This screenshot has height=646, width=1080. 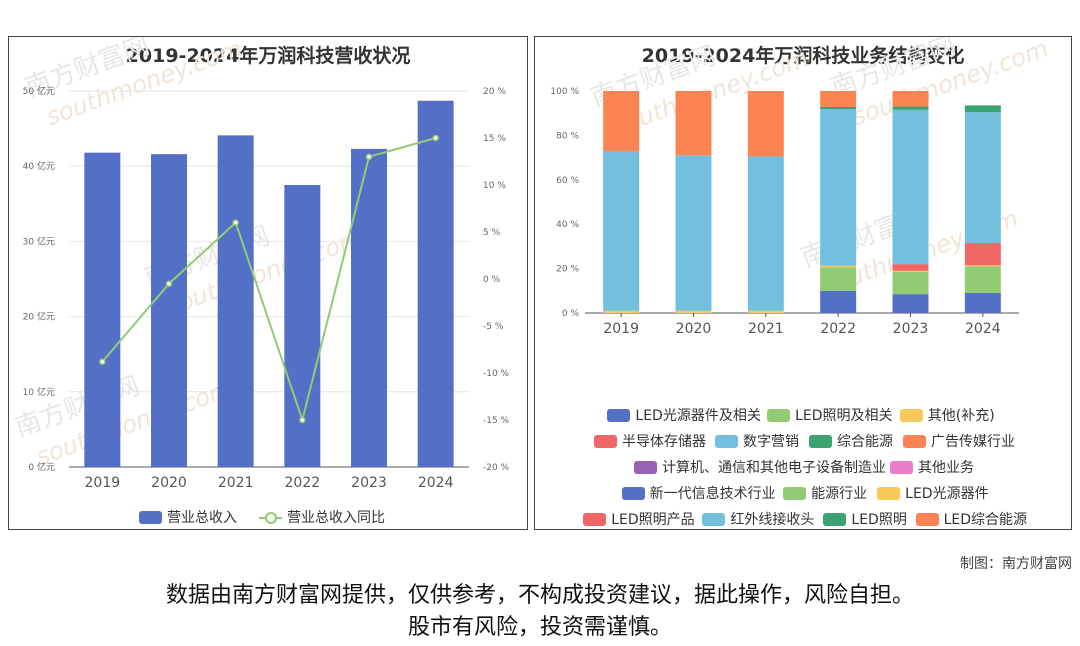 I want to click on legend-item-revenue-yoy: 营业总收入同比, so click(x=322, y=517).